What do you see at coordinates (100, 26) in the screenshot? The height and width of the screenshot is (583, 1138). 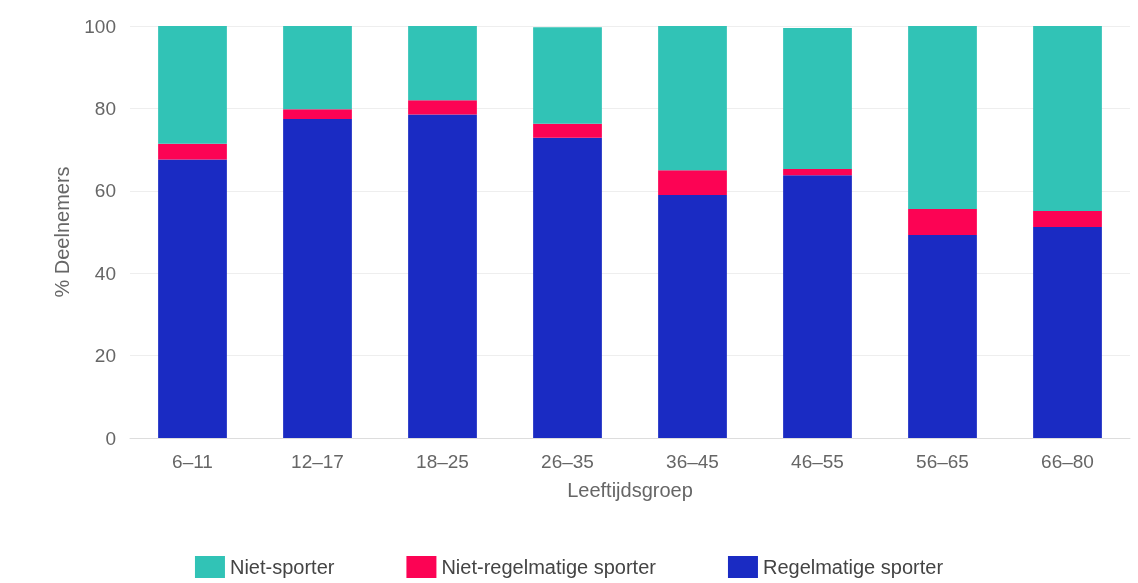 I see `y-tick-label: 100` at bounding box center [100, 26].